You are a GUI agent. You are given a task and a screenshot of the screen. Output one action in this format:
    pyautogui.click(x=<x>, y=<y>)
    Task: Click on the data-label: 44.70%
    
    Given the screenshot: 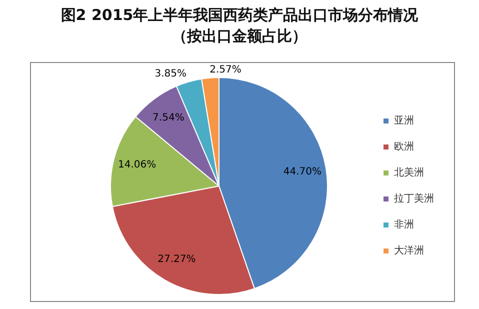 What is the action you would take?
    pyautogui.click(x=302, y=172)
    